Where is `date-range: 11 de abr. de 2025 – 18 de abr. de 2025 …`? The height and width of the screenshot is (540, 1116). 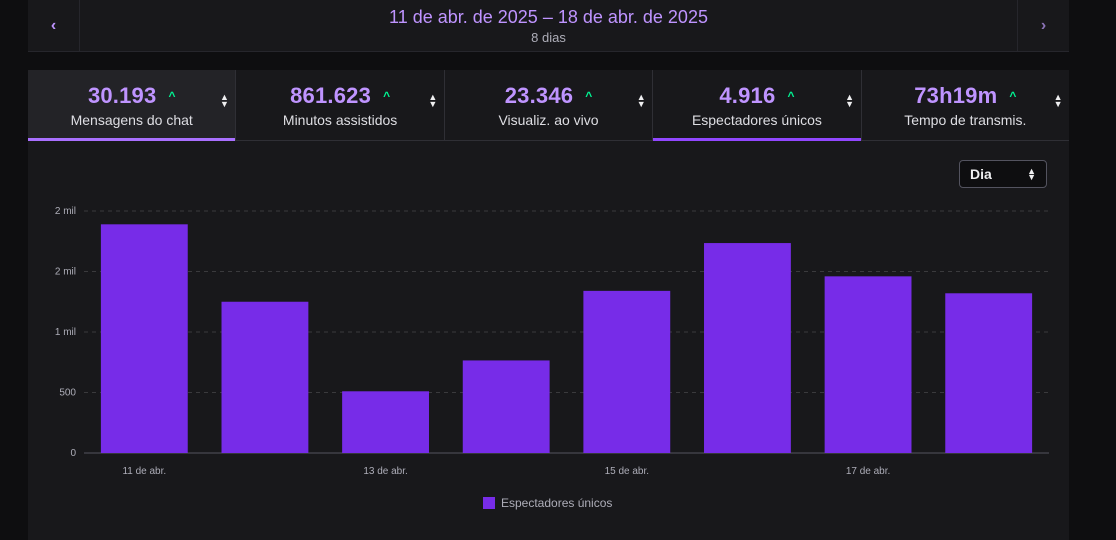 date-range: 11 de abr. de 2025 – 18 de abr. de 2025 … is located at coordinates (548, 25).